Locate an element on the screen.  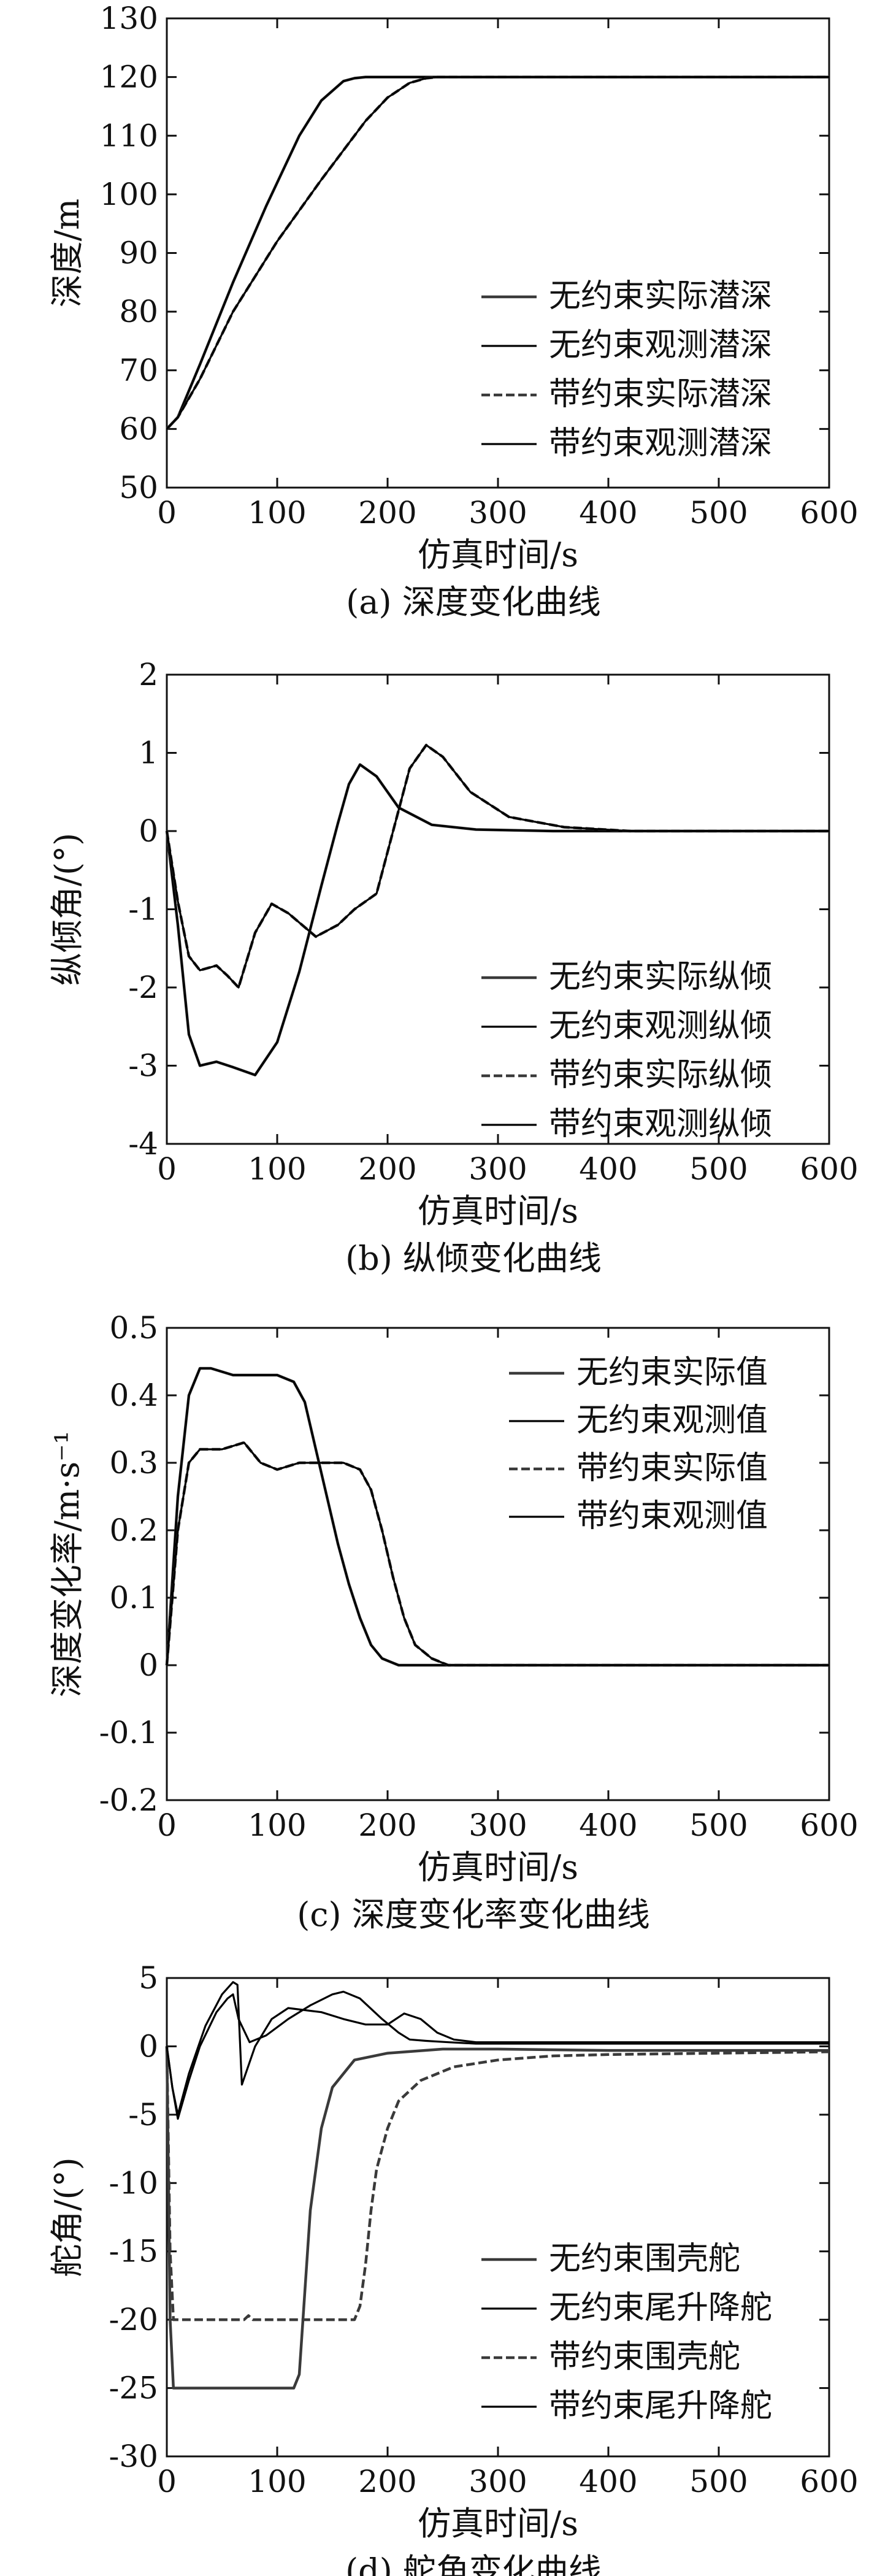
y-tick-label: 2 is located at coordinates (148, 674).